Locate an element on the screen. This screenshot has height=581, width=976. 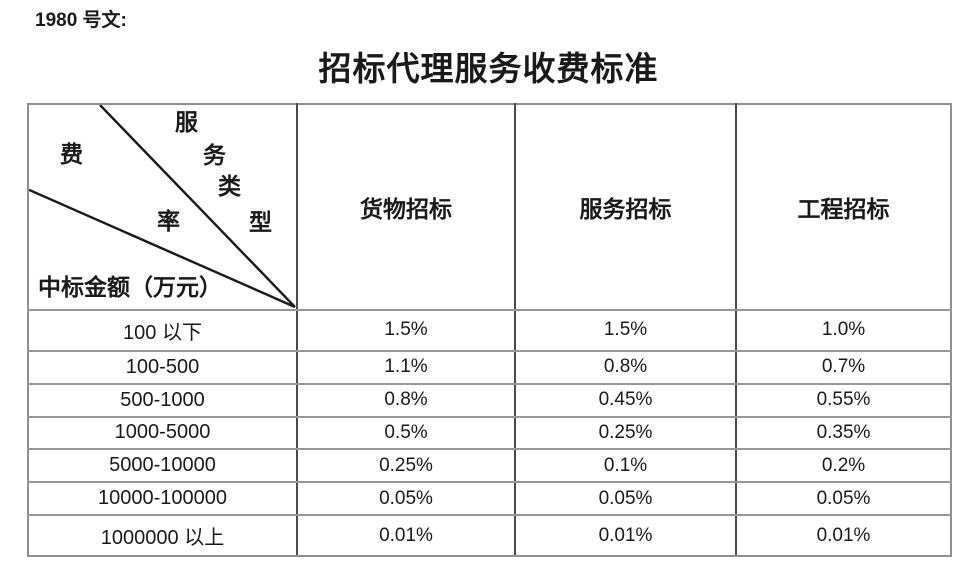
table-title: 招标代理服务收费标准 is located at coordinates (488, 70).